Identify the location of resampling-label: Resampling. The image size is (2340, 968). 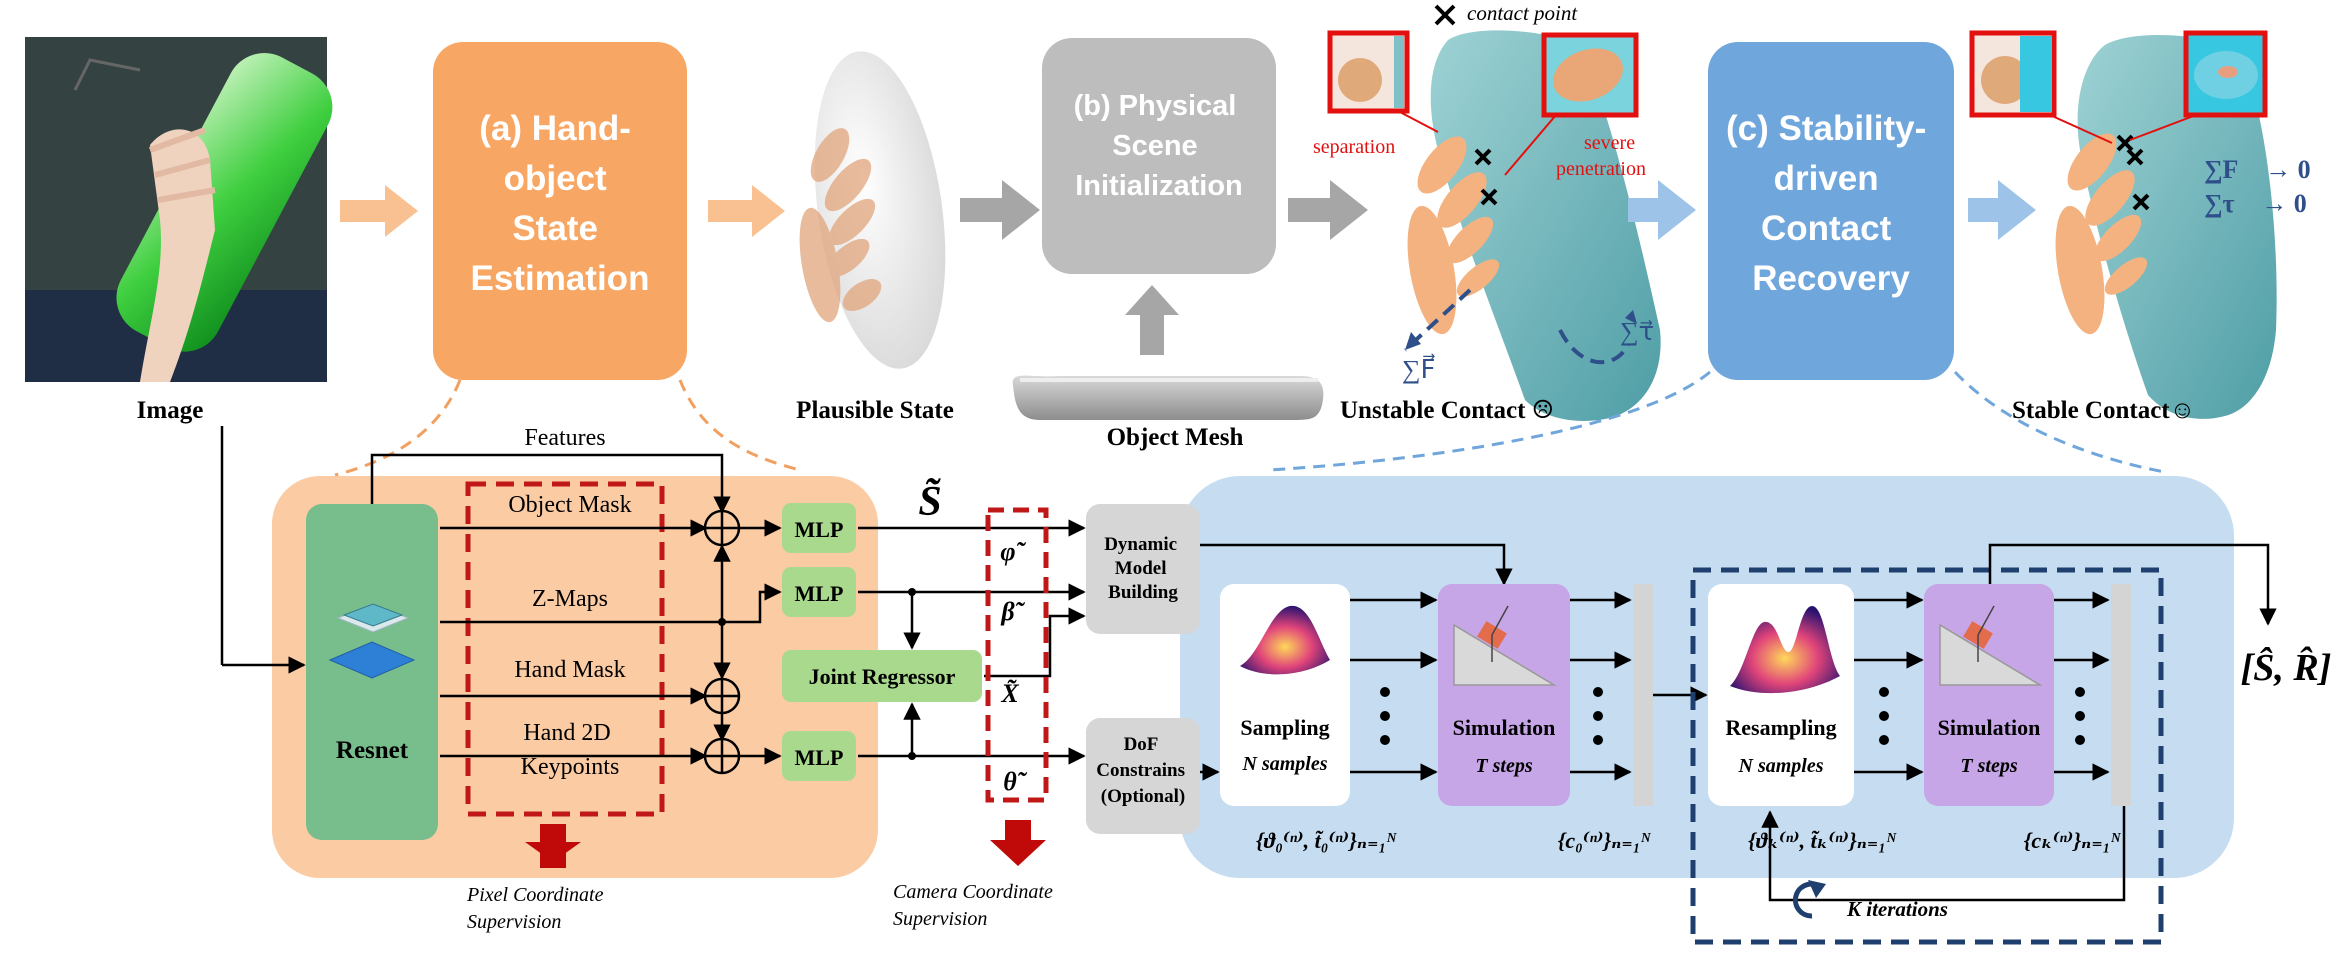
(1780, 727).